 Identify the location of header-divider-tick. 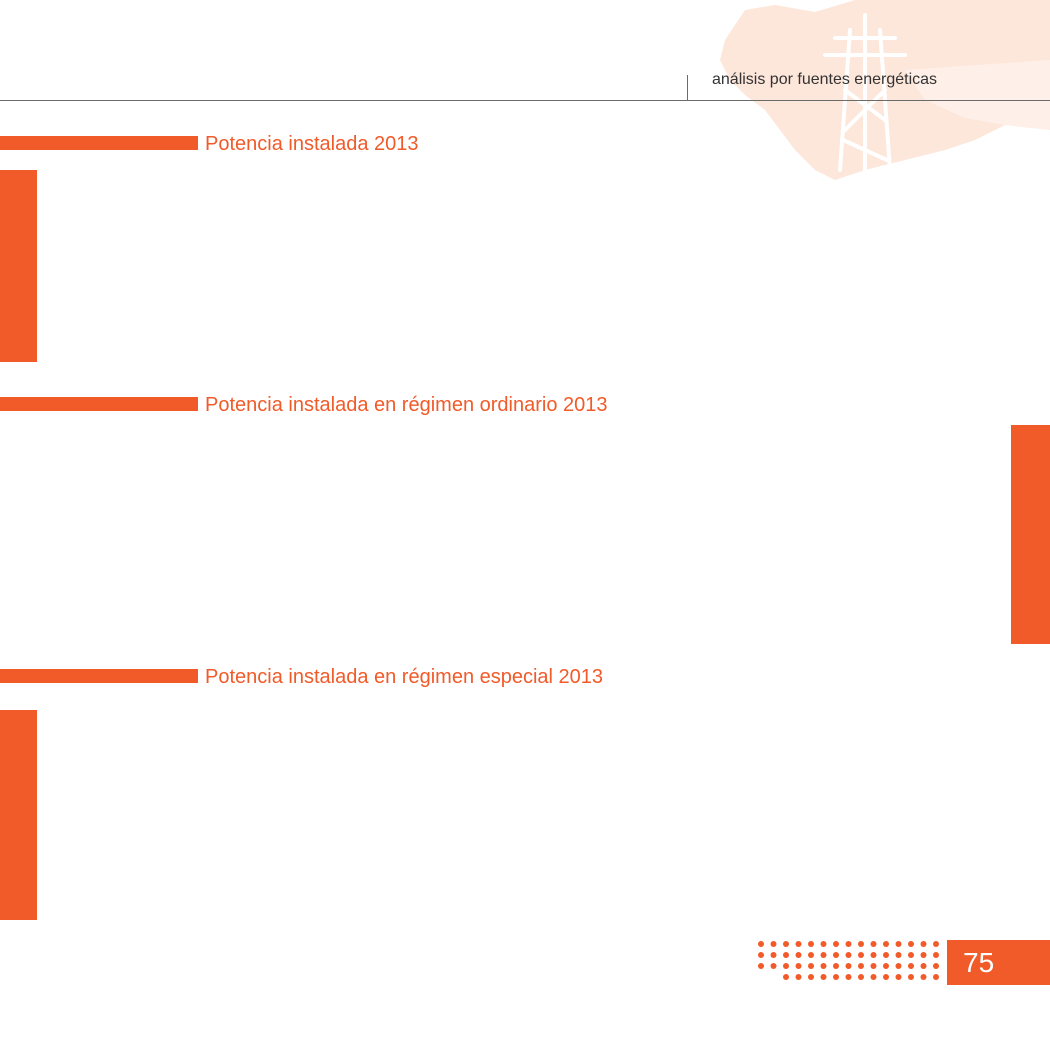
(687, 87).